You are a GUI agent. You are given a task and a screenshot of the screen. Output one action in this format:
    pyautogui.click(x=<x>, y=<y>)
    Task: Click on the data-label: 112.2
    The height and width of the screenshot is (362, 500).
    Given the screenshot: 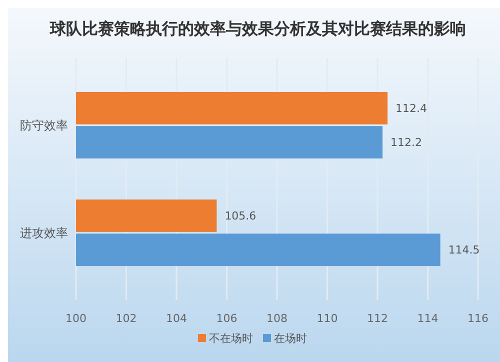 What is the action you would take?
    pyautogui.click(x=406, y=143)
    